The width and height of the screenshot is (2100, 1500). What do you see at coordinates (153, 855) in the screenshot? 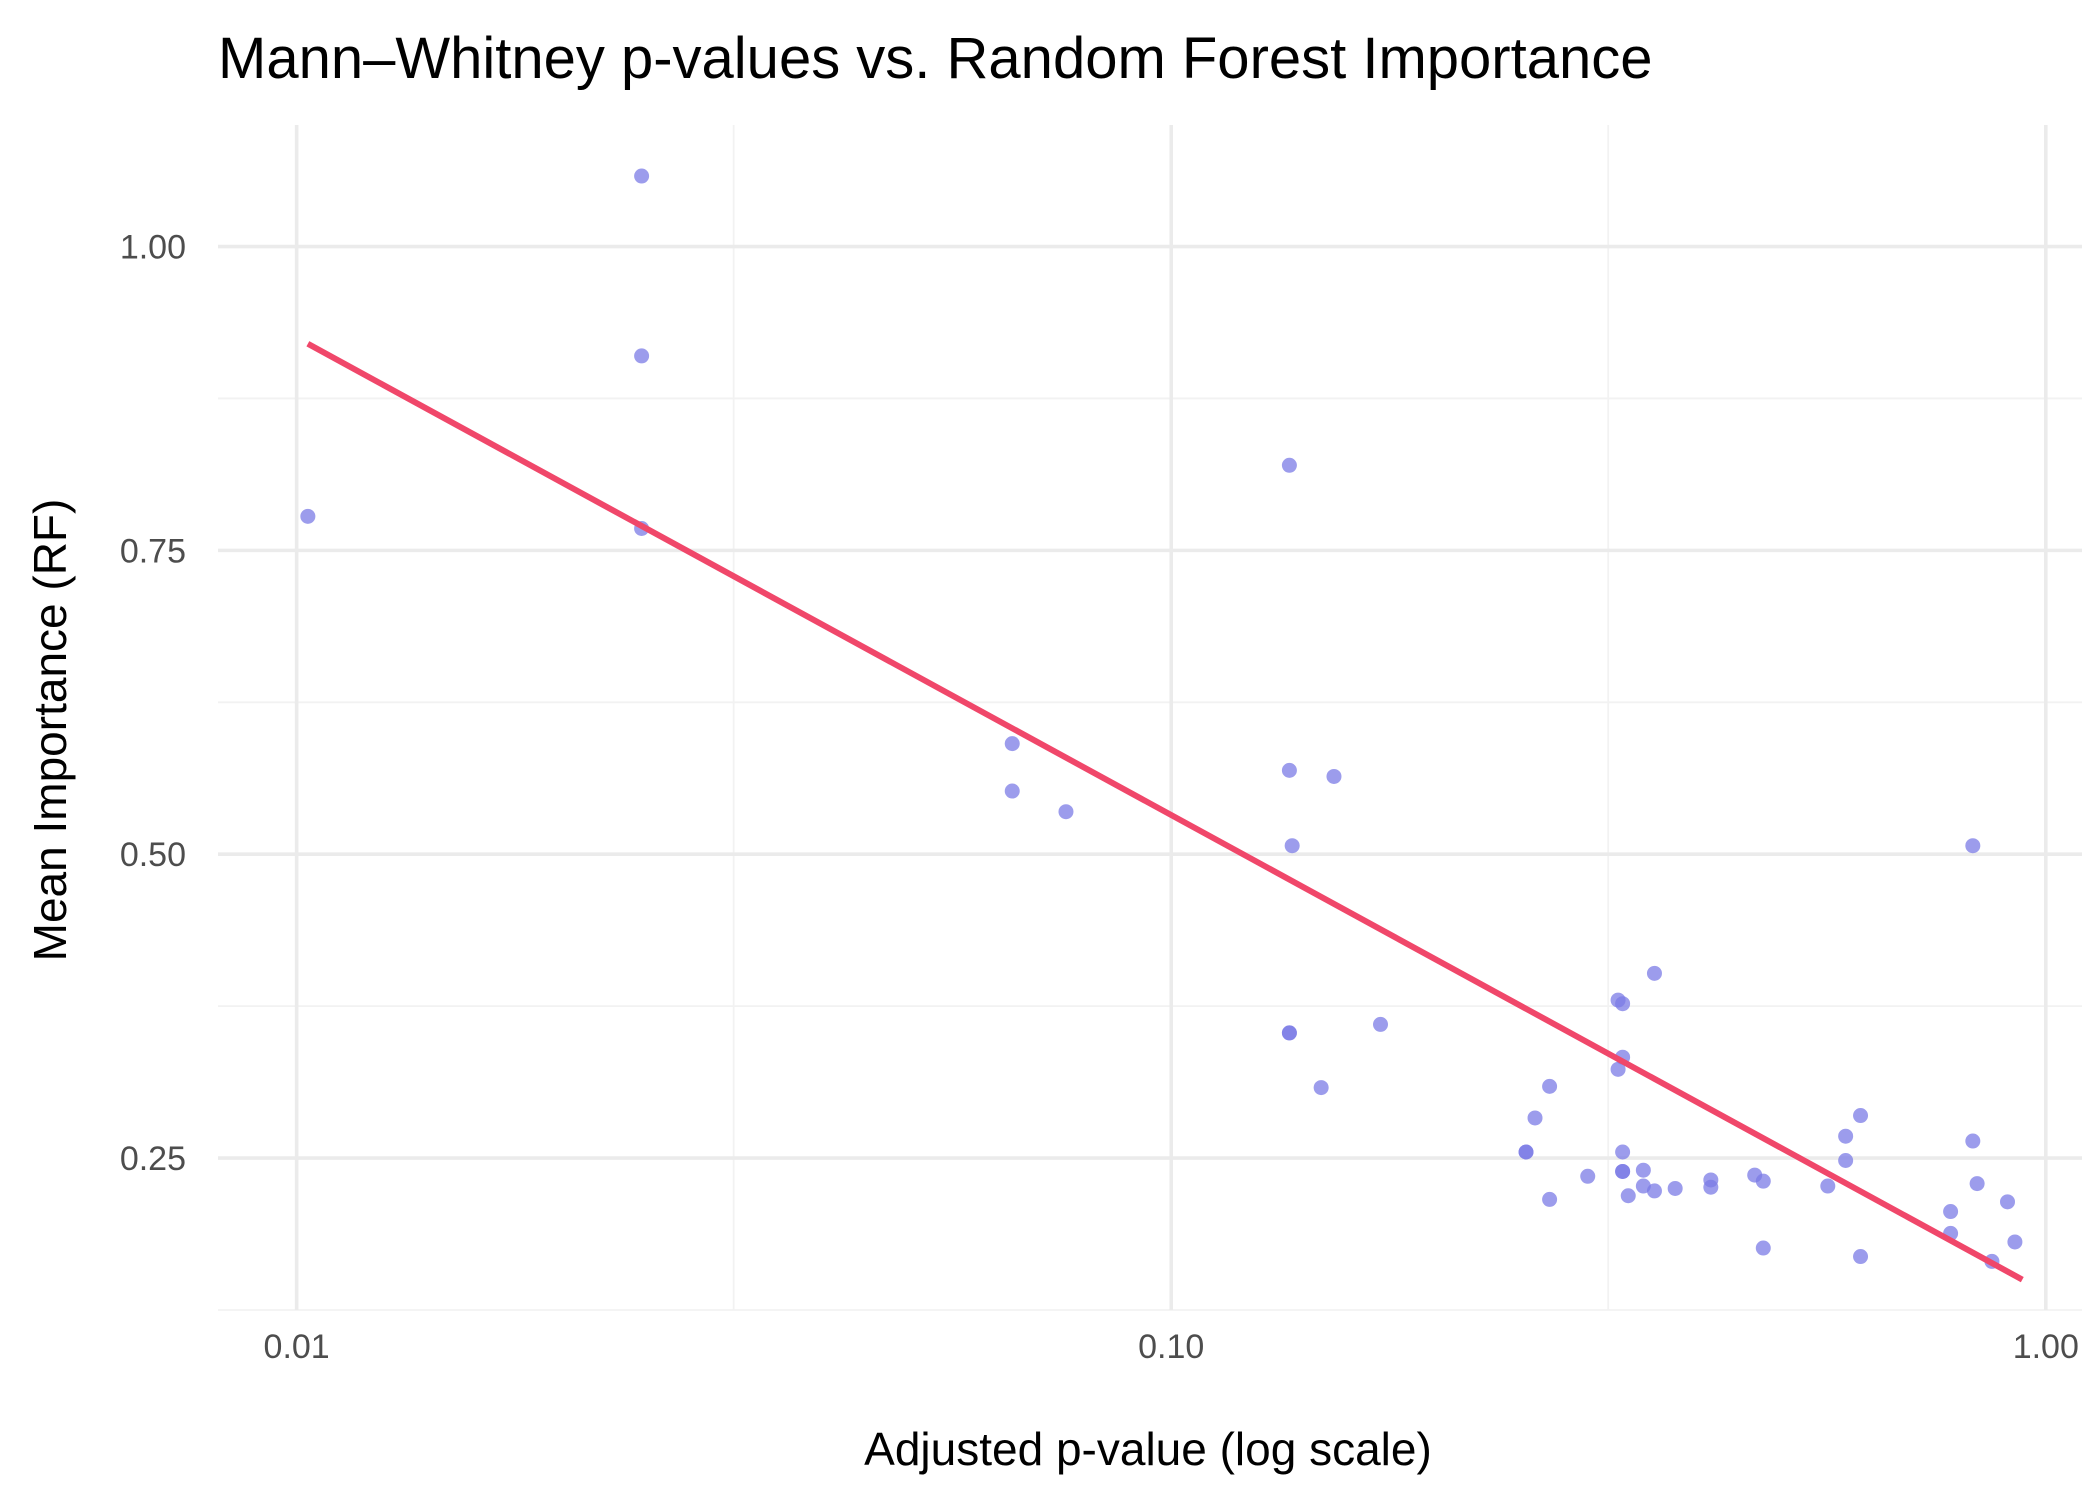
I see `y-tick-label: 0.50` at bounding box center [153, 855].